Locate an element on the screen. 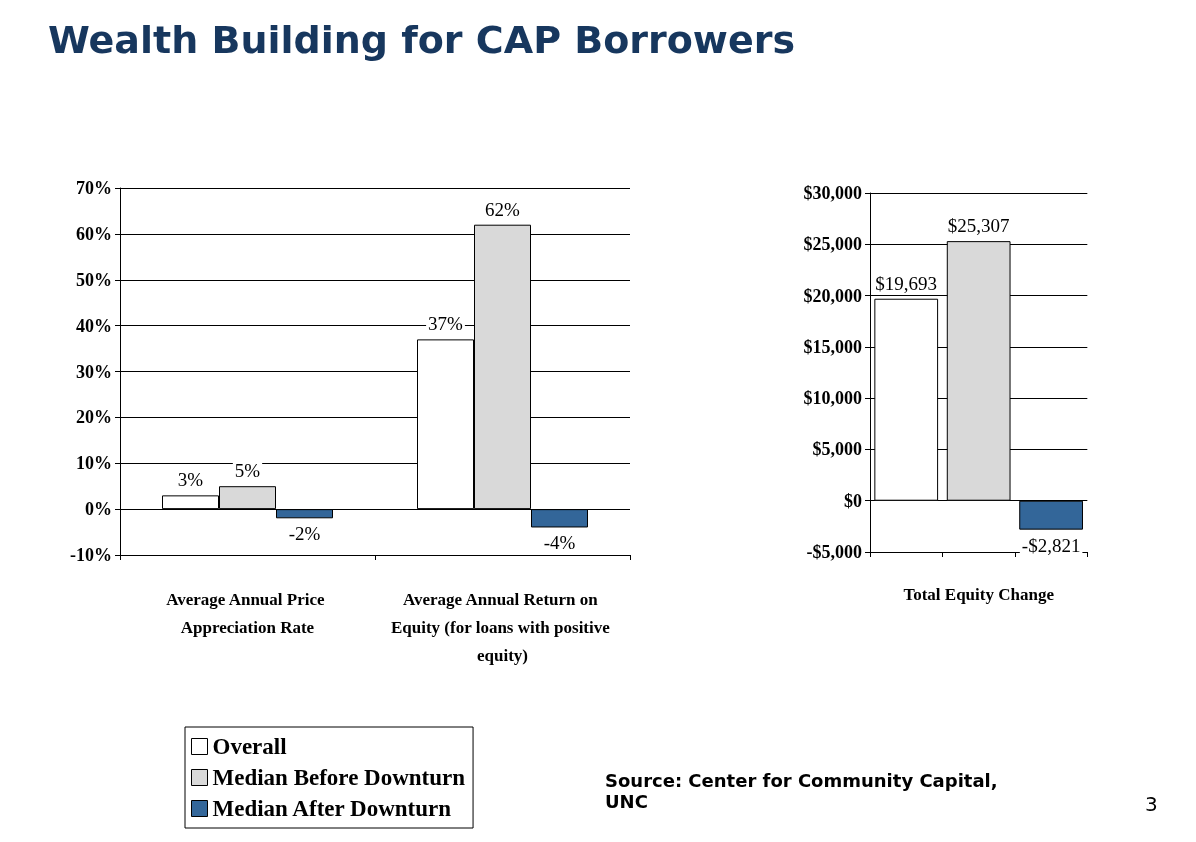 Image resolution: width=1196 pixels, height=842 pixels. legend-label: Overall is located at coordinates (249, 746).